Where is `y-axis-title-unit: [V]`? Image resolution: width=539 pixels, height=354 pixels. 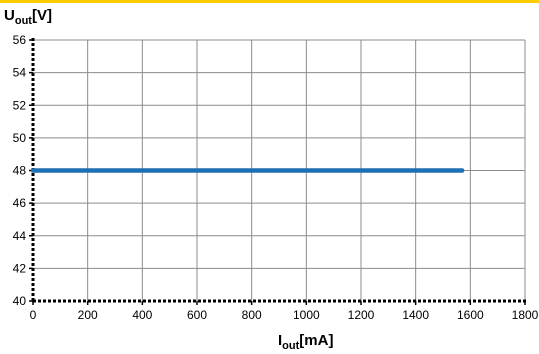 y-axis-title-unit: [V] is located at coordinates (42, 15).